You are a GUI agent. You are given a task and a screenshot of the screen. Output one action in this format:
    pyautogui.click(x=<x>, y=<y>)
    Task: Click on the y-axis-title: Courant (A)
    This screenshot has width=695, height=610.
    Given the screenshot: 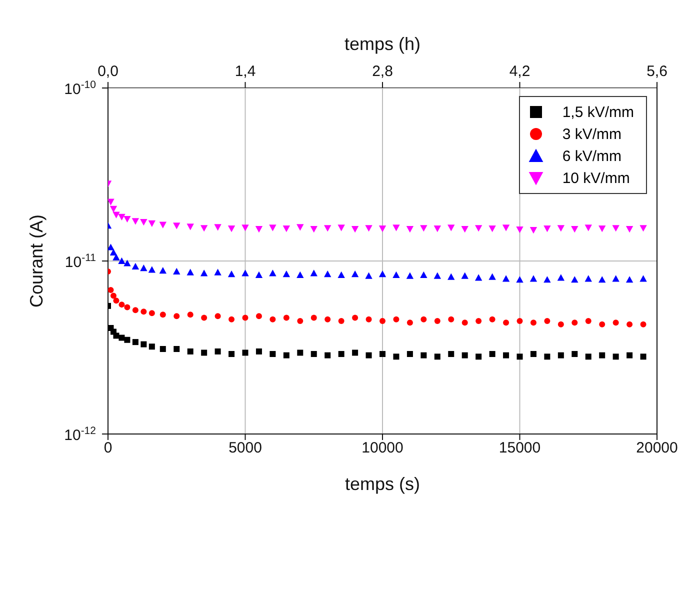 What is the action you would take?
    pyautogui.click(x=36, y=261)
    